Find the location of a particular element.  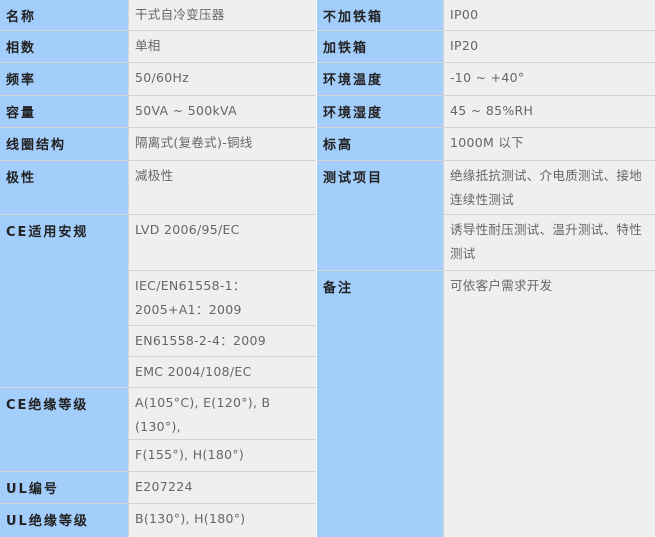

spec-label: 频率 is located at coordinates (64, 79).